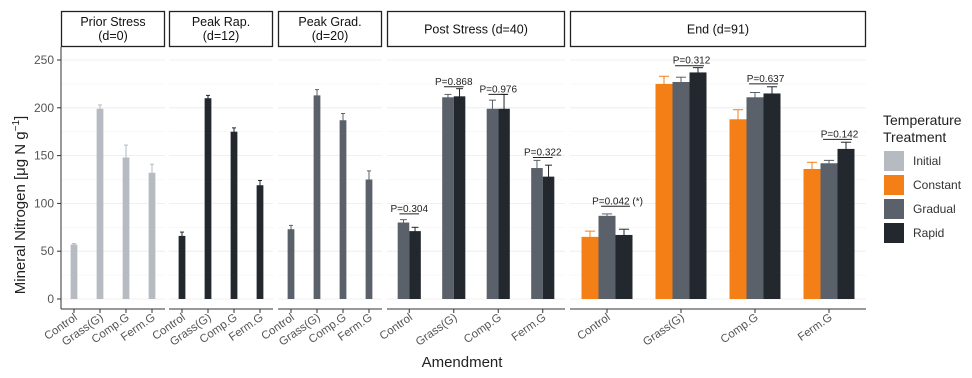 The height and width of the screenshot is (378, 972). What do you see at coordinates (840, 134) in the screenshot?
I see `pvalue-label: P=0.142` at bounding box center [840, 134].